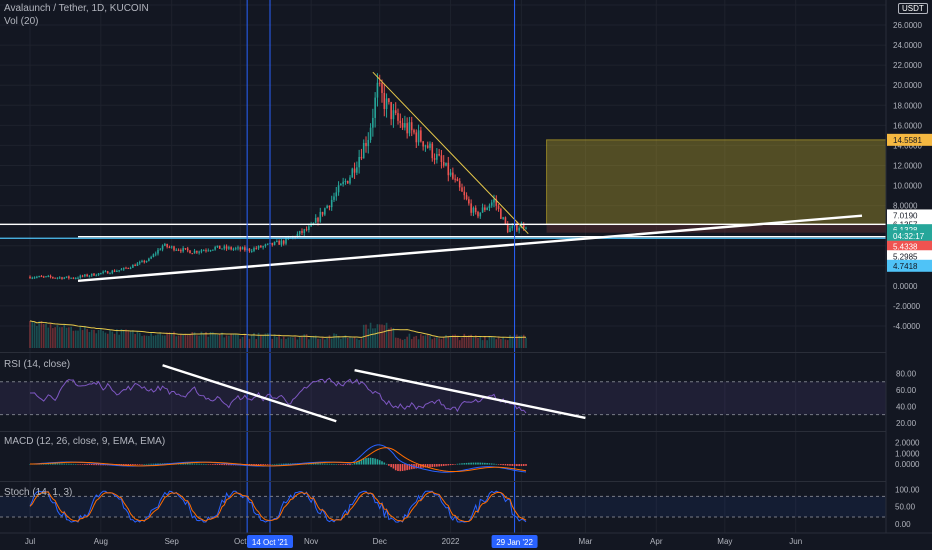  I want to click on trendline, so click(470, 248).